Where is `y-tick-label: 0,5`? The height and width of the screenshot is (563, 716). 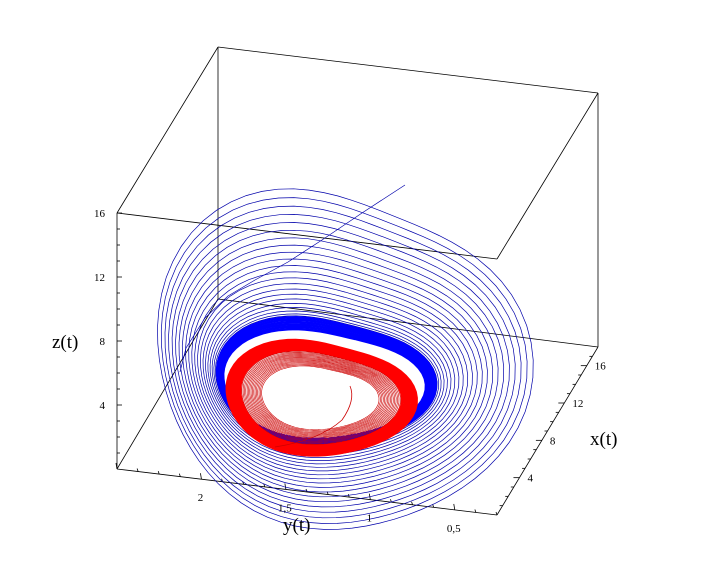
y-tick-label: 0,5 is located at coordinates (454, 529).